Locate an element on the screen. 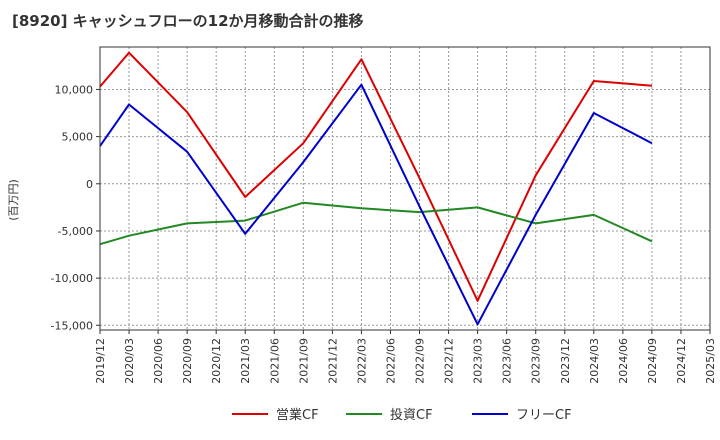  y-tick-label: -10,000 is located at coordinates (72, 278).